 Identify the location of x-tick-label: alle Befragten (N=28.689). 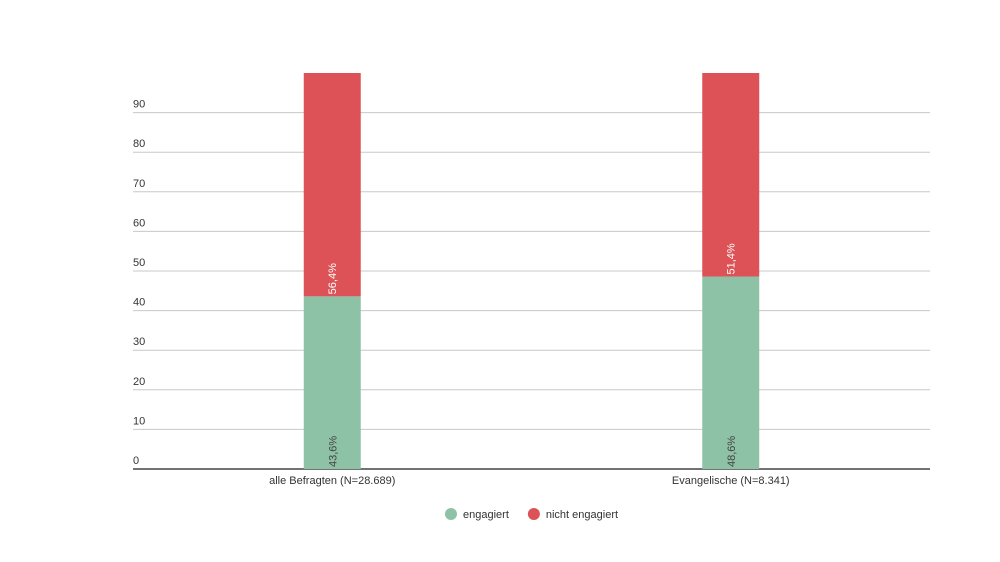
(332, 481).